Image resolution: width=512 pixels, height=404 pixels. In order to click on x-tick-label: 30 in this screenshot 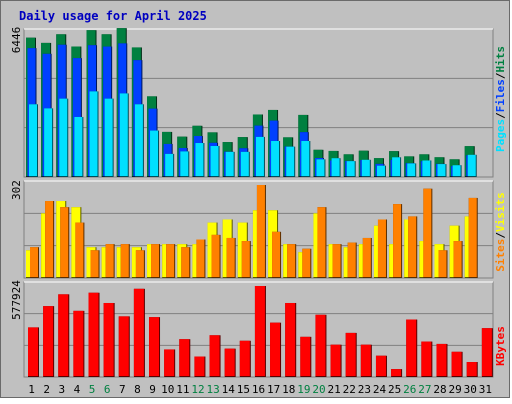, I will do `click(470, 389)`.